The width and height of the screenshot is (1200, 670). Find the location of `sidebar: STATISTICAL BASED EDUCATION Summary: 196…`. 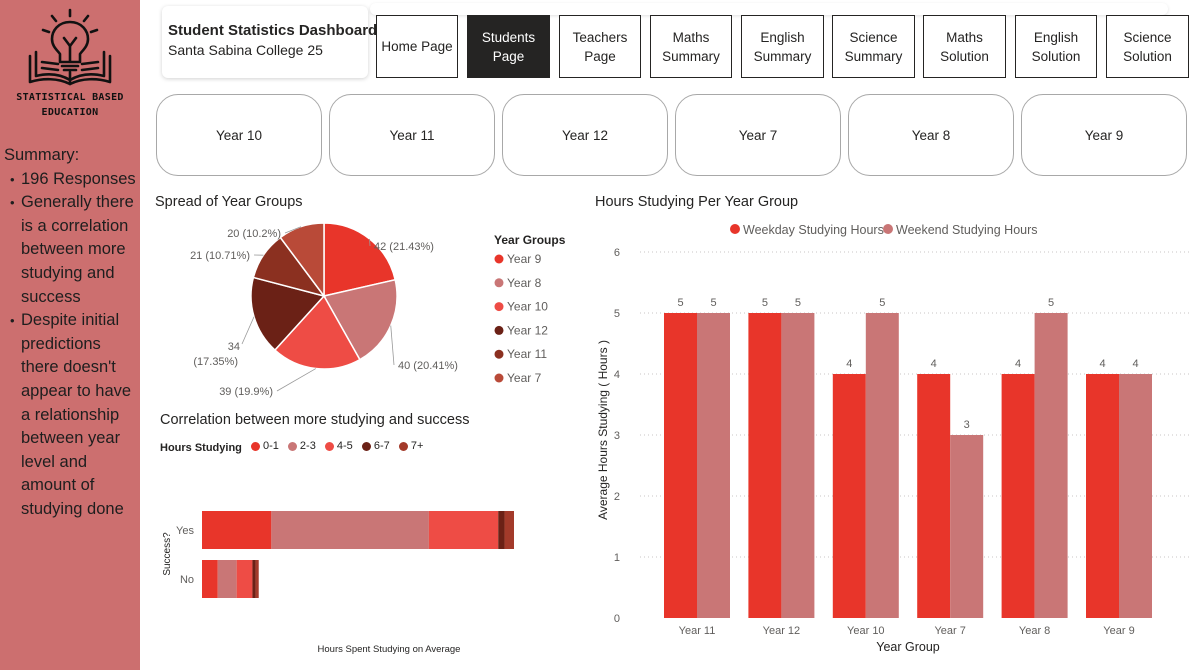

sidebar: STATISTICAL BASED EDUCATION Summary: 196… is located at coordinates (70, 335).